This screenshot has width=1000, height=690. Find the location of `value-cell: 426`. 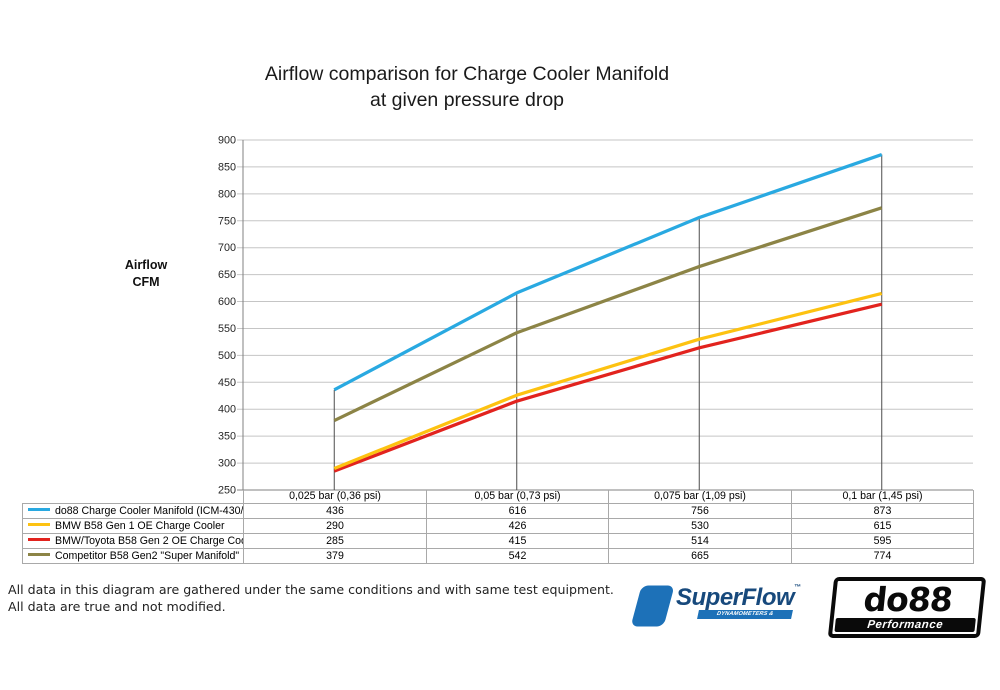

value-cell: 426 is located at coordinates (517, 525).